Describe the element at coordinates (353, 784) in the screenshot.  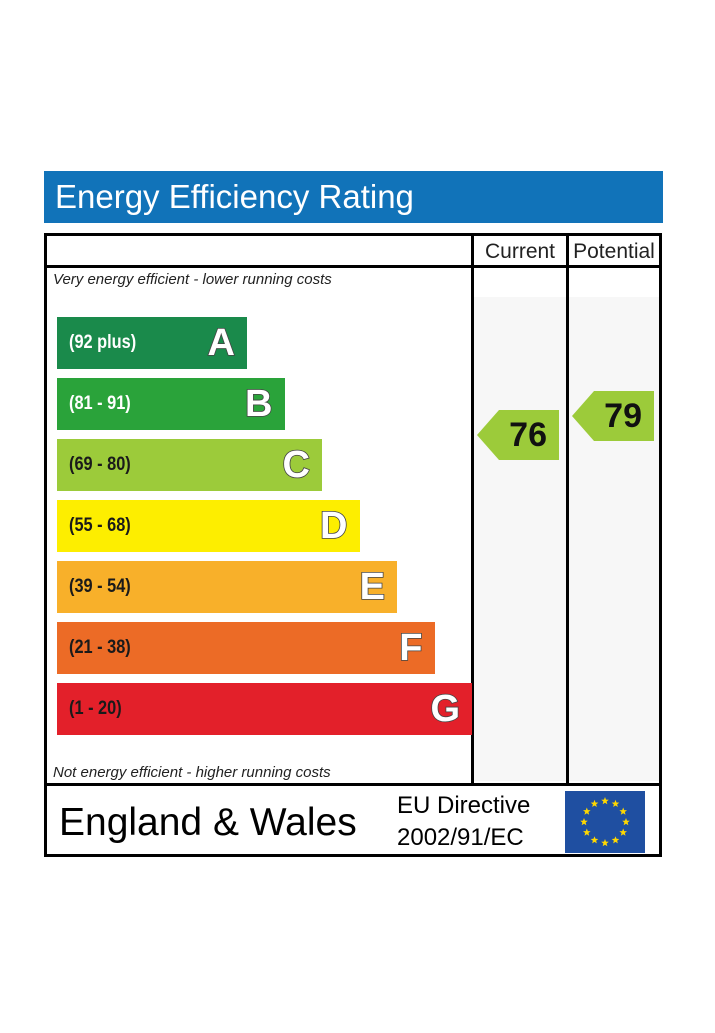
I see `footer-divider` at that location.